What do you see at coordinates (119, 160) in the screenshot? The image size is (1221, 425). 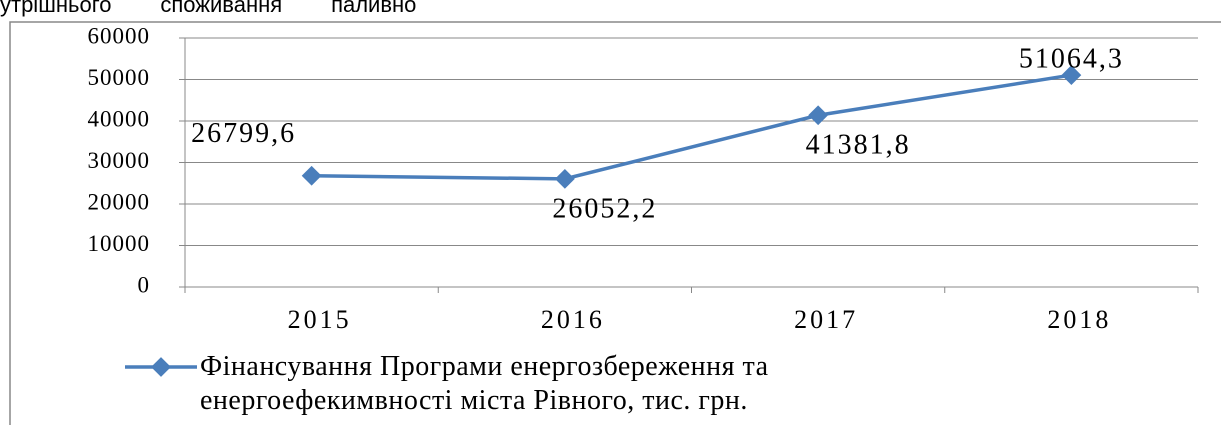 I see `y-tick-label: 30000` at bounding box center [119, 160].